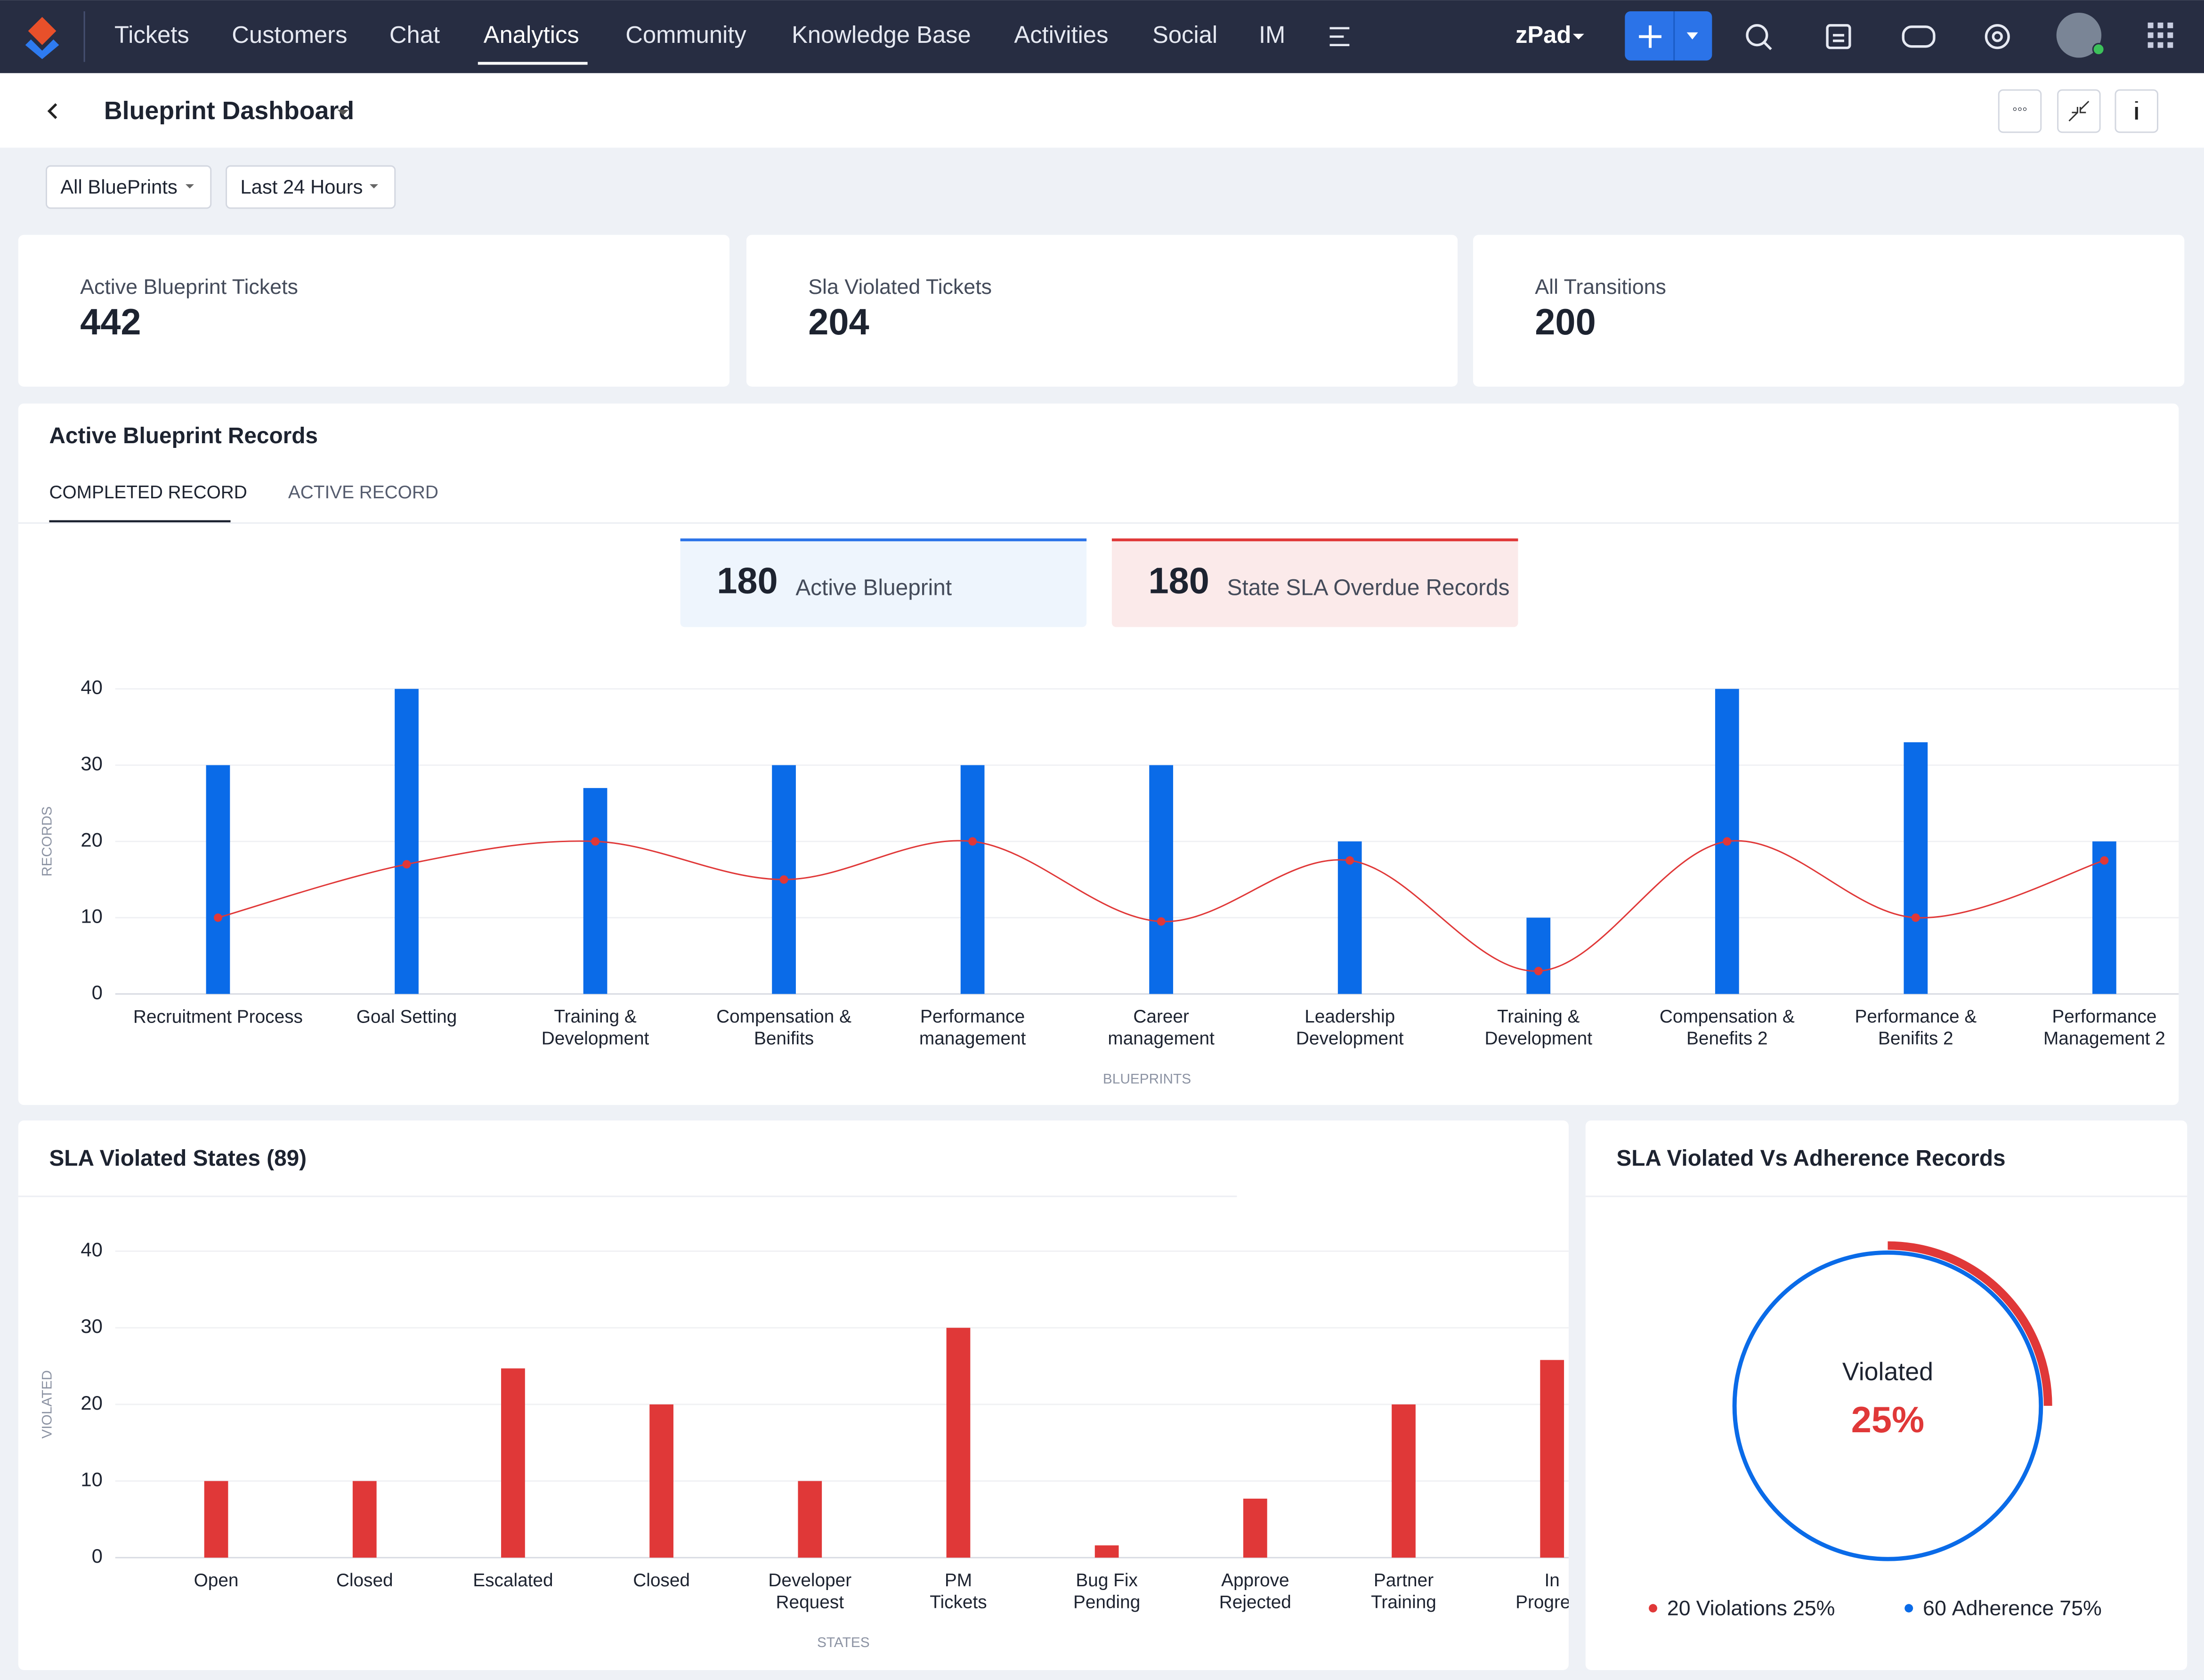 This screenshot has width=2204, height=1680. What do you see at coordinates (1147, 1079) in the screenshot?
I see `x-axis-label: BLUEPRINTS` at bounding box center [1147, 1079].